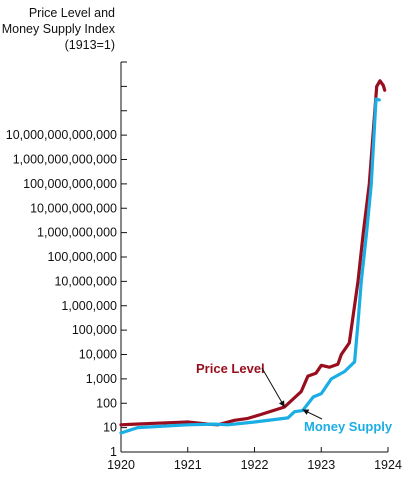  What do you see at coordinates (106, 403) in the screenshot?
I see `y-tick-label: 100` at bounding box center [106, 403].